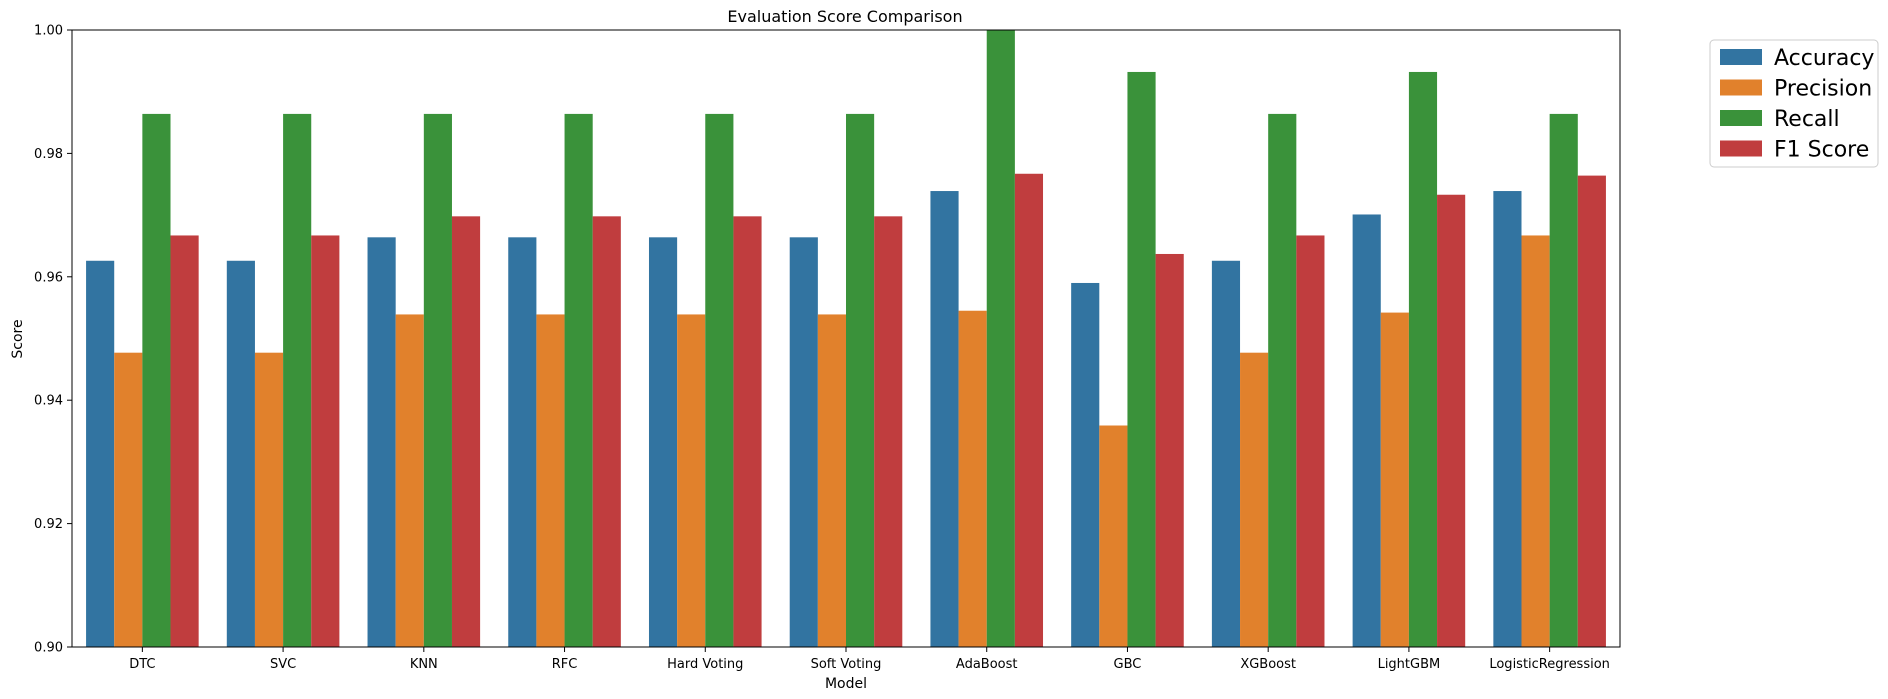 The height and width of the screenshot is (699, 1888). I want to click on bar-accuracy-xgboost, so click(1226, 453).